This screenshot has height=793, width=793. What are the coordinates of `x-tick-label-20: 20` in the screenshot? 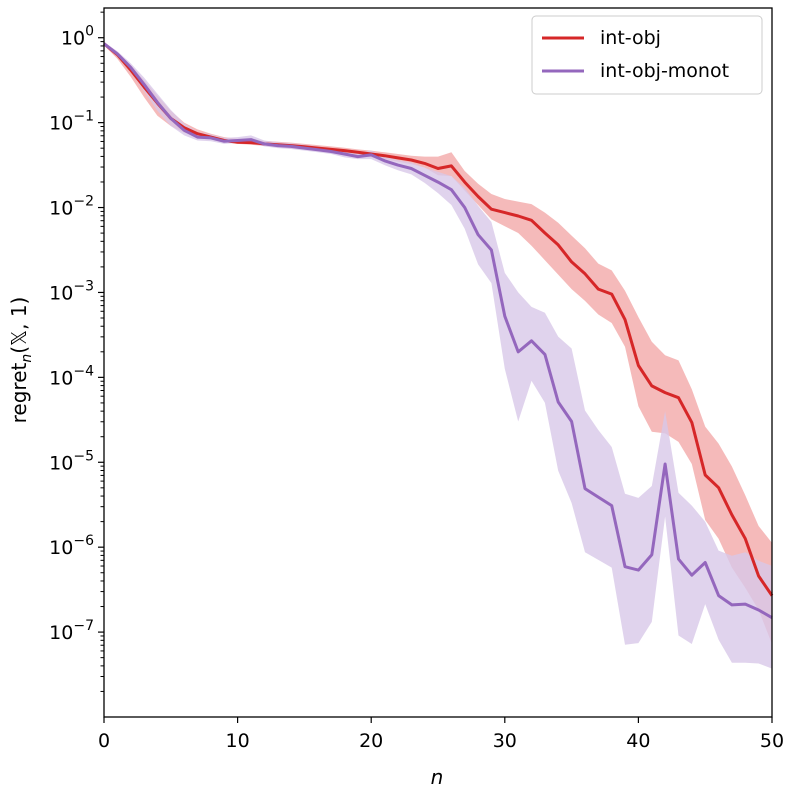 It's located at (371, 741).